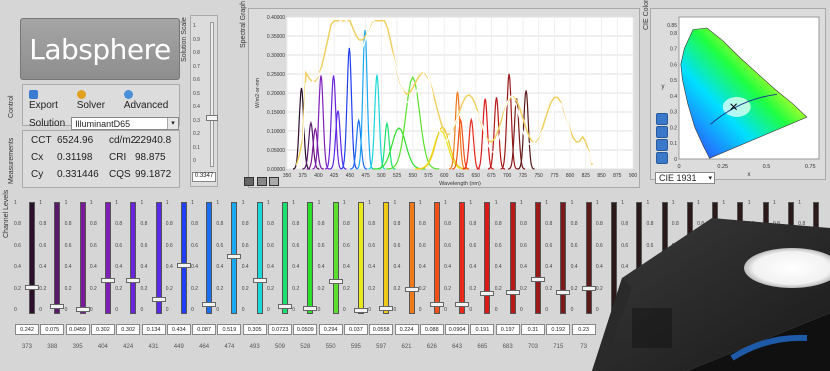  What do you see at coordinates (432, 329) in the screenshot?
I see `channel-value-field: 0.088` at bounding box center [432, 329].